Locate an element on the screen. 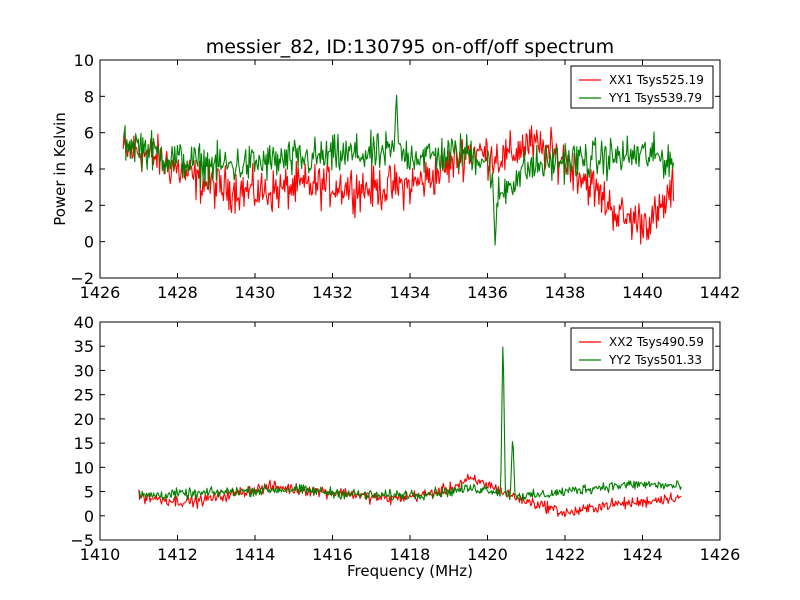 The width and height of the screenshot is (800, 600). top-y-tick-label: 0 is located at coordinates (89, 242).